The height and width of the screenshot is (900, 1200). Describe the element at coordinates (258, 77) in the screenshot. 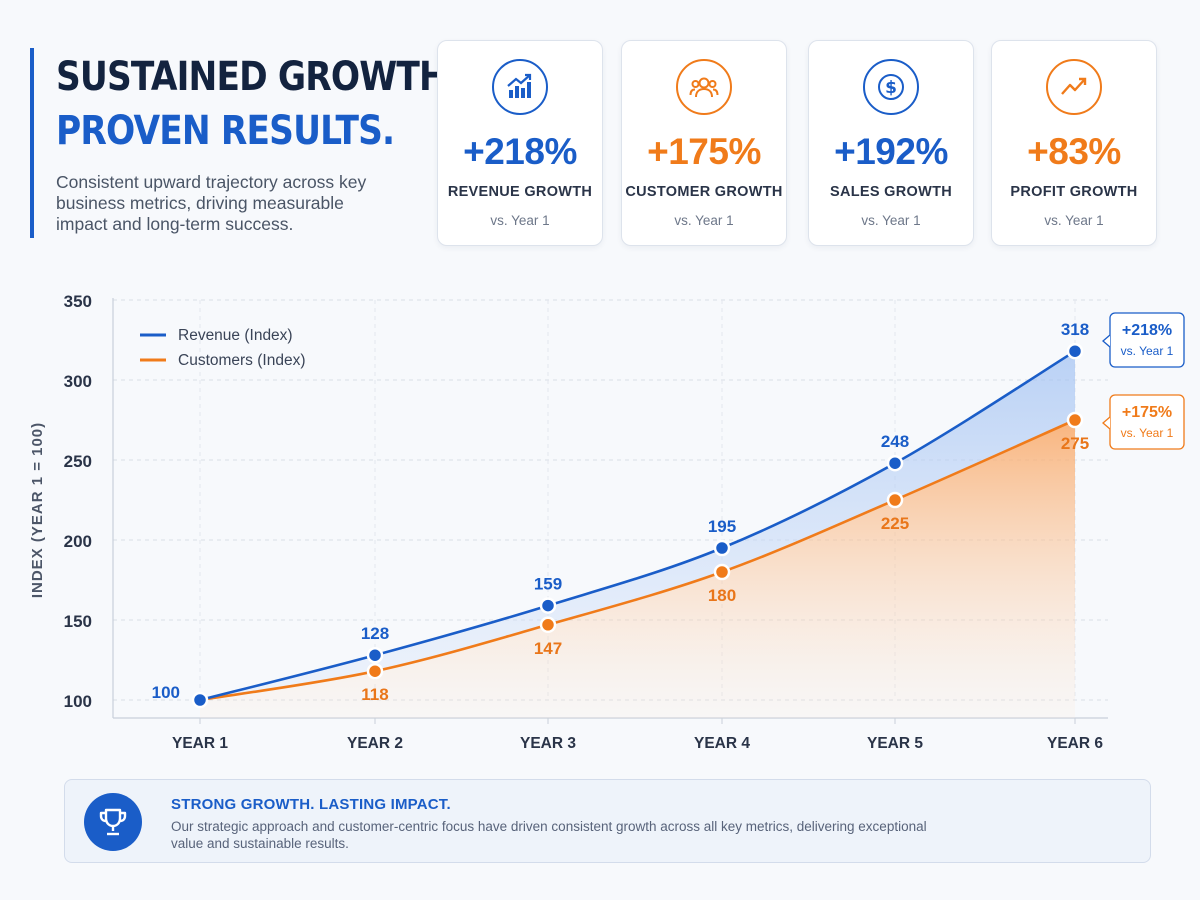

I see `headline-line-1: SUSTAINED GROWTH.` at that location.